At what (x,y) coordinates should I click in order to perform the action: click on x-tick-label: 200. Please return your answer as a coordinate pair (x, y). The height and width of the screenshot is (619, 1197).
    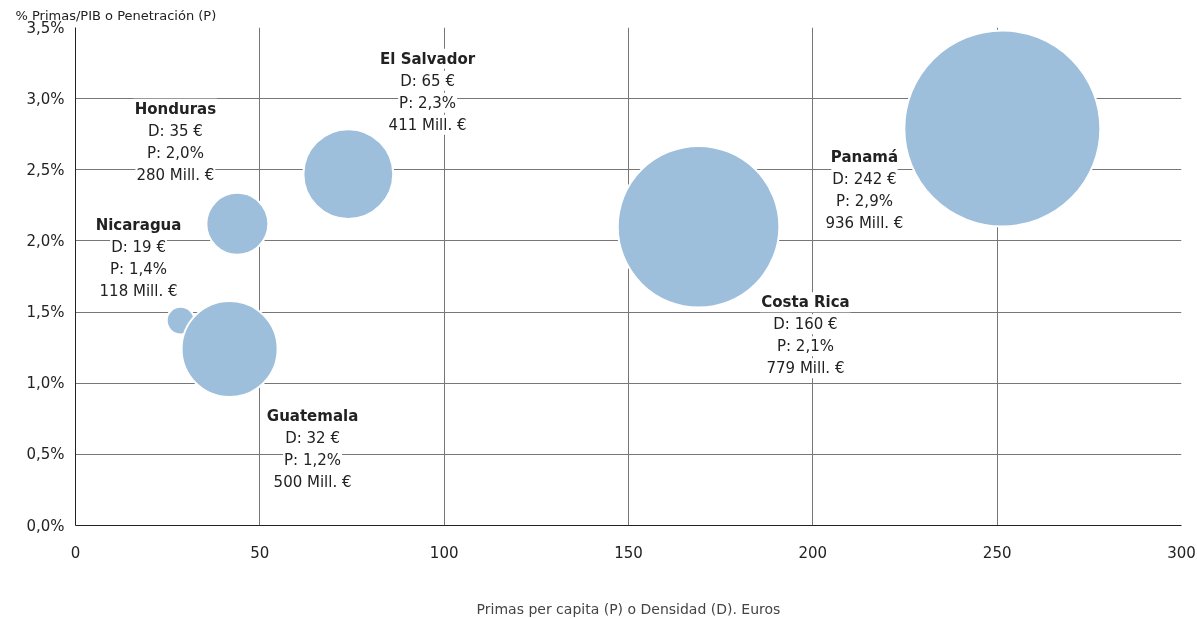
    Looking at the image, I should click on (813, 552).